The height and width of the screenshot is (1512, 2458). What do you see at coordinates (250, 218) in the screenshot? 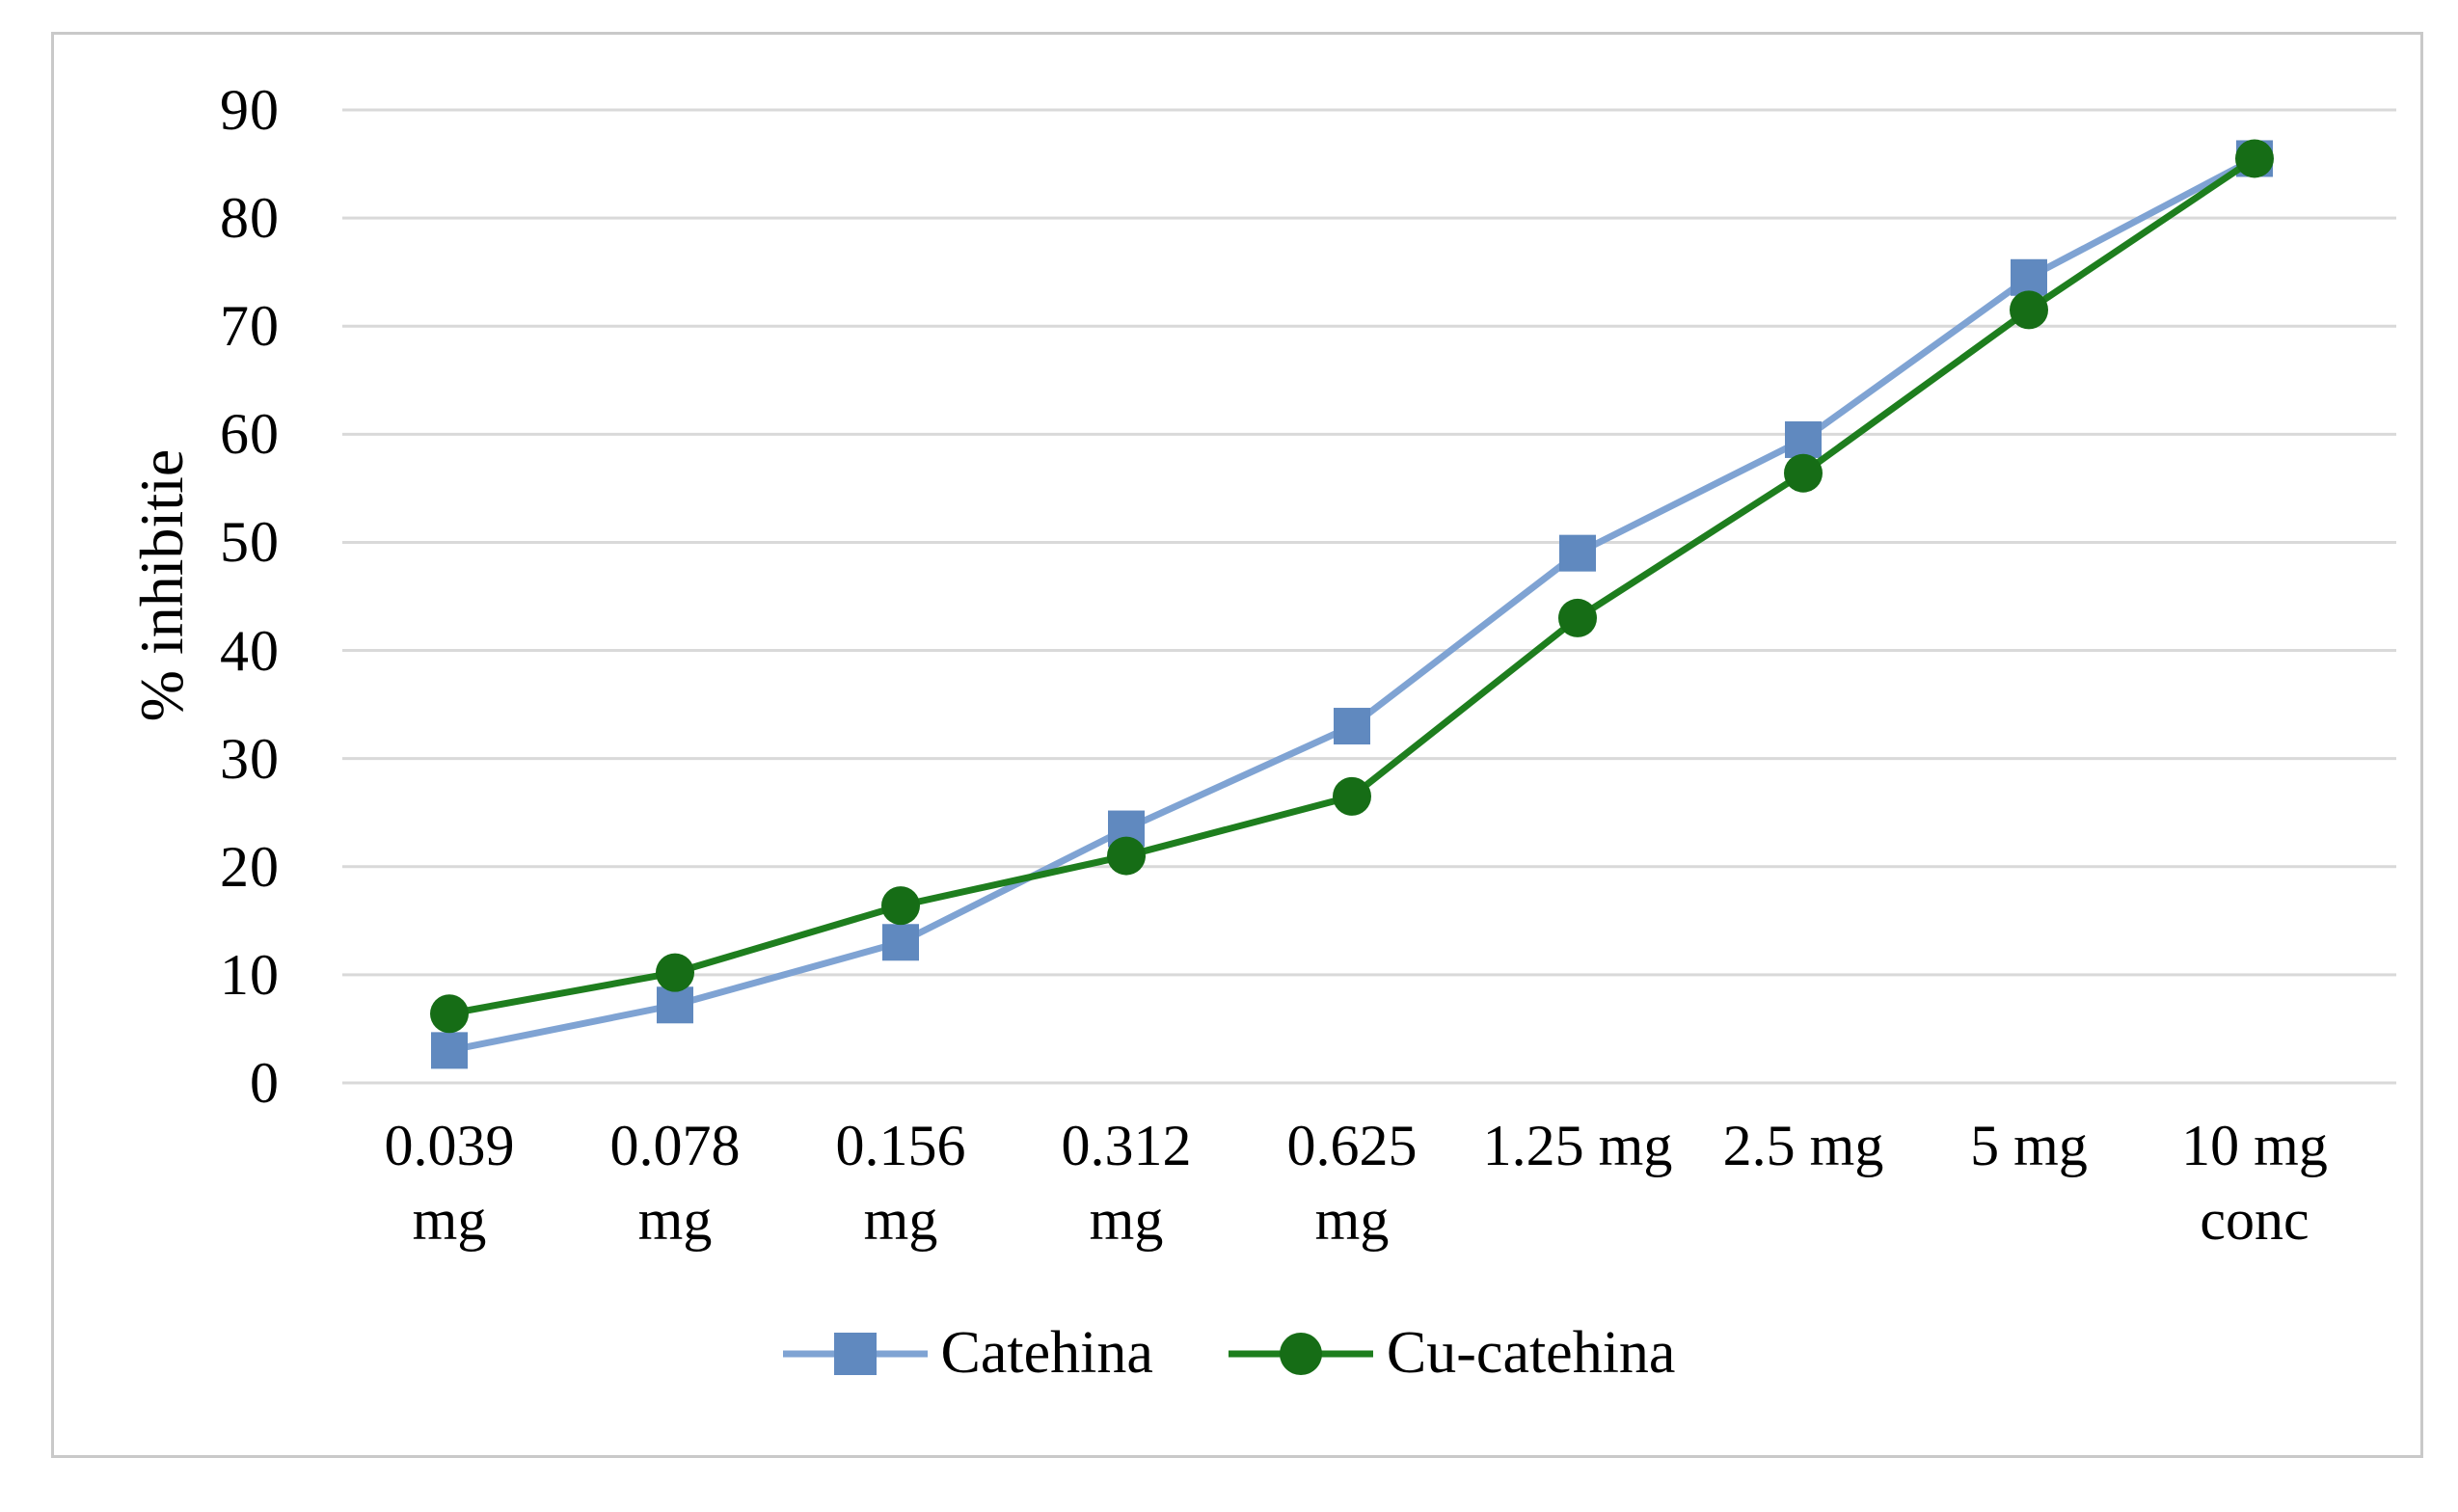
I see `y-tick-label: 80` at bounding box center [250, 218].